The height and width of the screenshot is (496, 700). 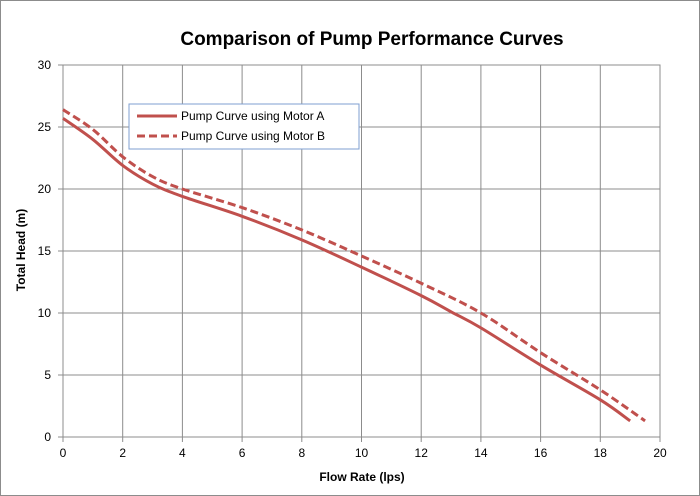 I want to click on x-tick-label: 4, so click(x=182, y=453).